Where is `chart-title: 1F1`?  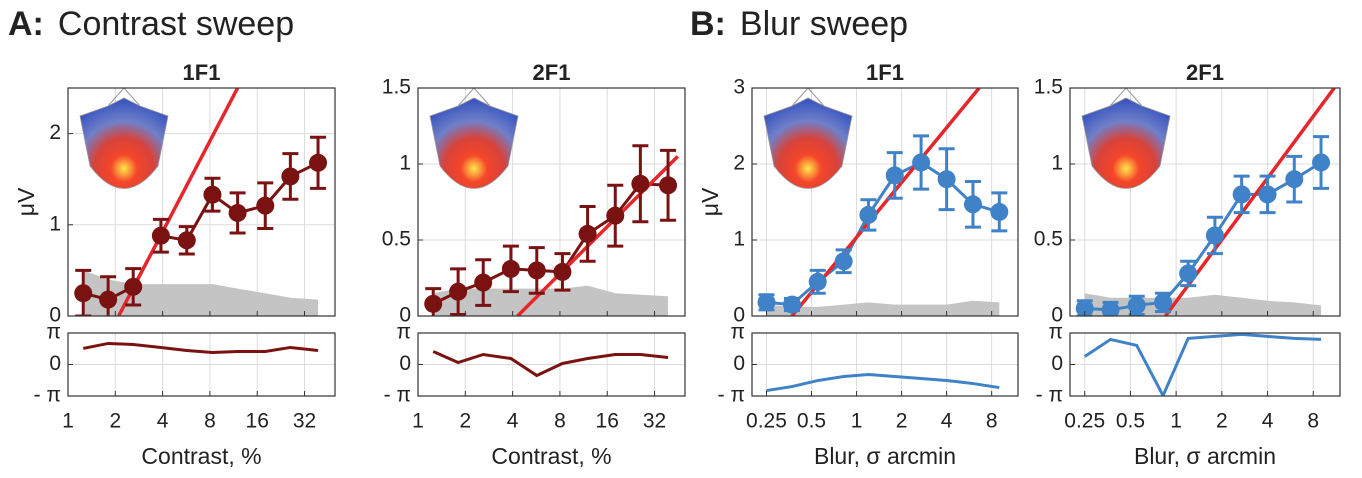 chart-title: 1F1 is located at coordinates (885, 72).